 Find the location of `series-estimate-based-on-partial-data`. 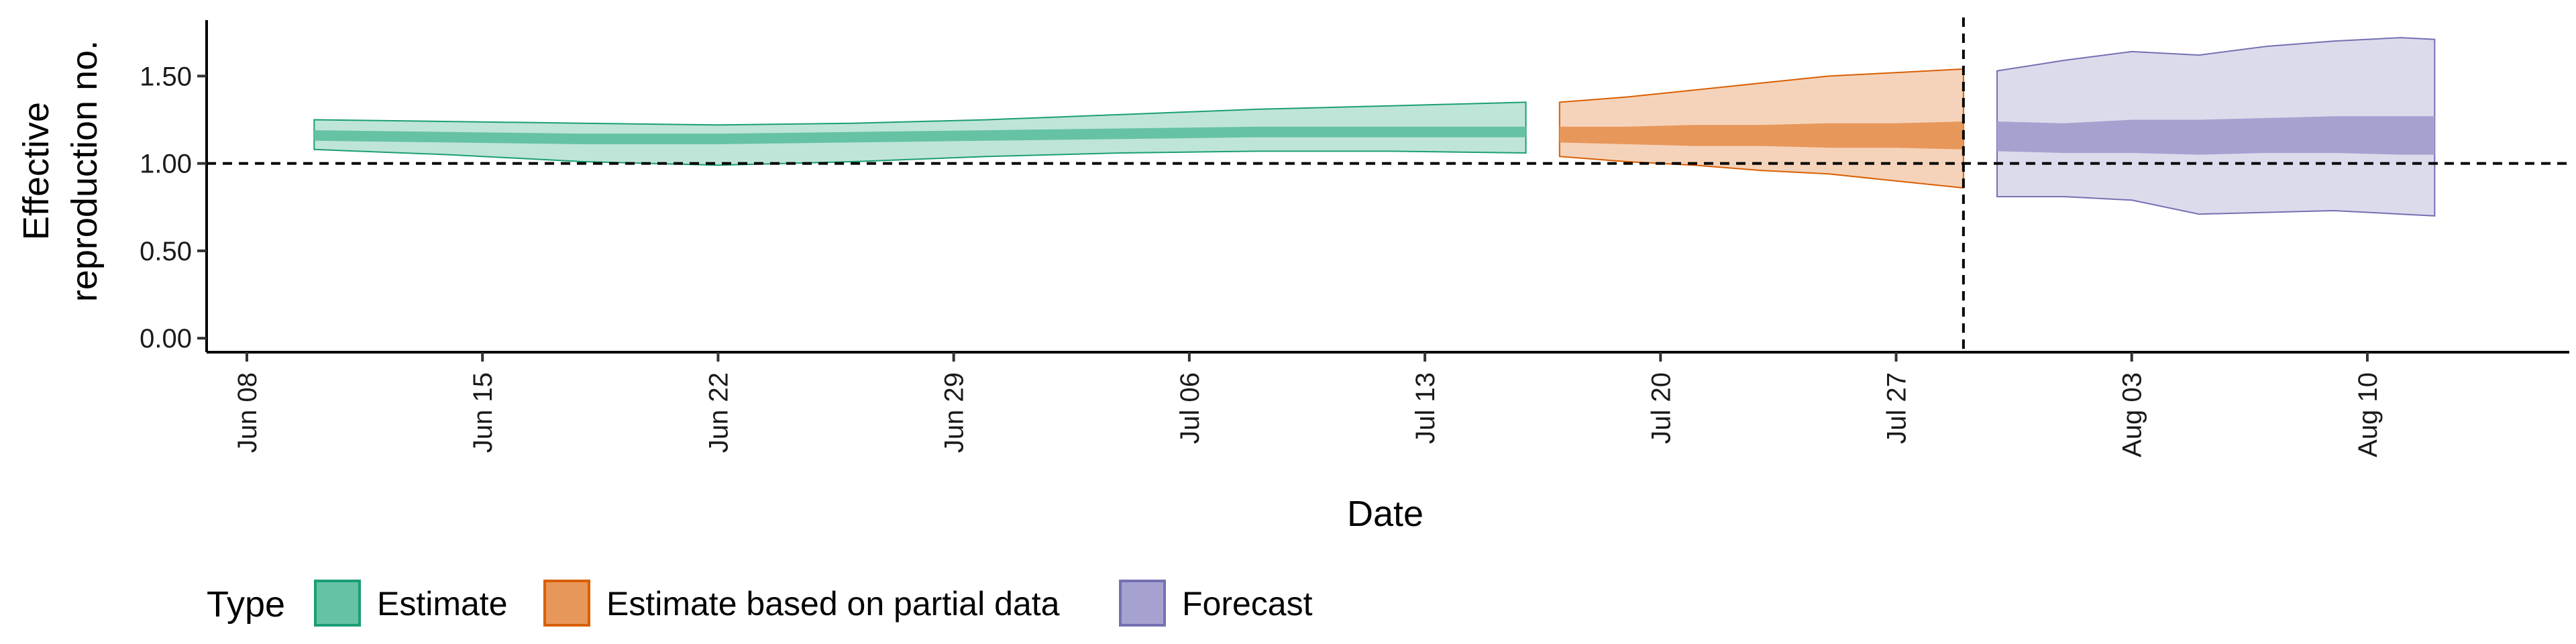

series-estimate-based-on-partial-data is located at coordinates (1761, 128).